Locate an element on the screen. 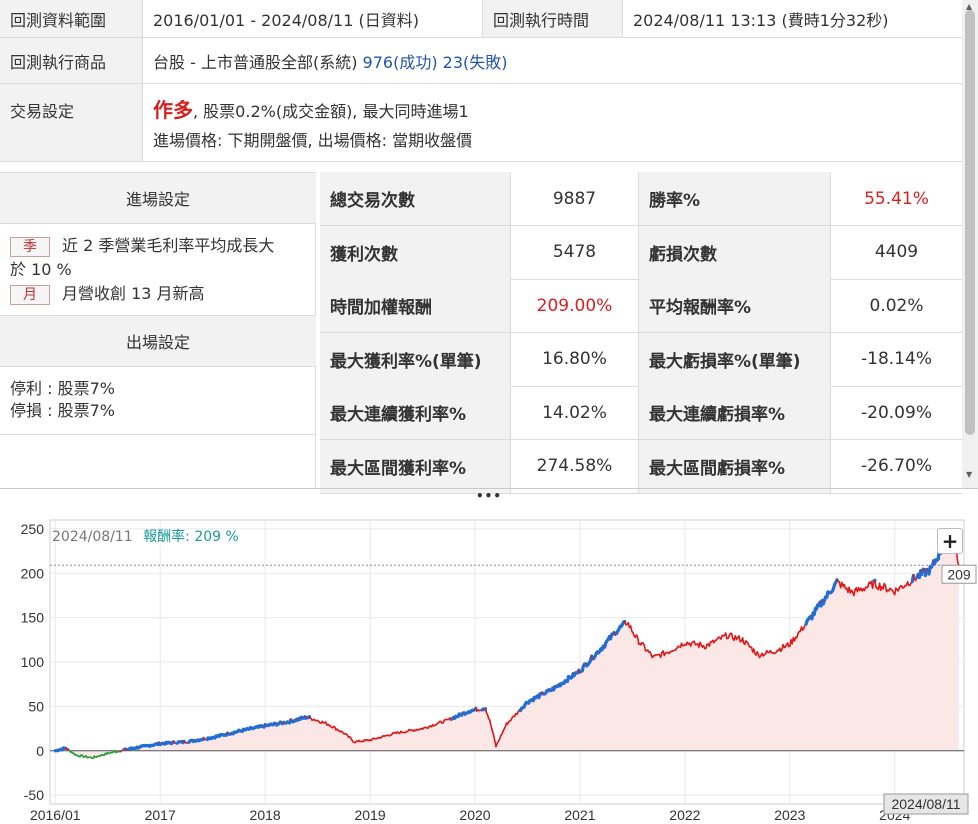  product-value: 台股 - 上市普通股全部(系統) is located at coordinates (255, 62).